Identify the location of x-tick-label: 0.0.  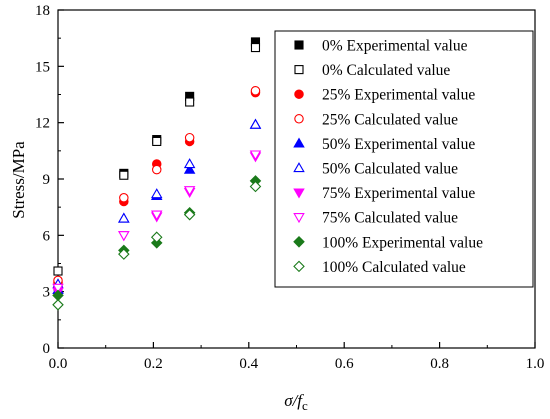
(58, 364).